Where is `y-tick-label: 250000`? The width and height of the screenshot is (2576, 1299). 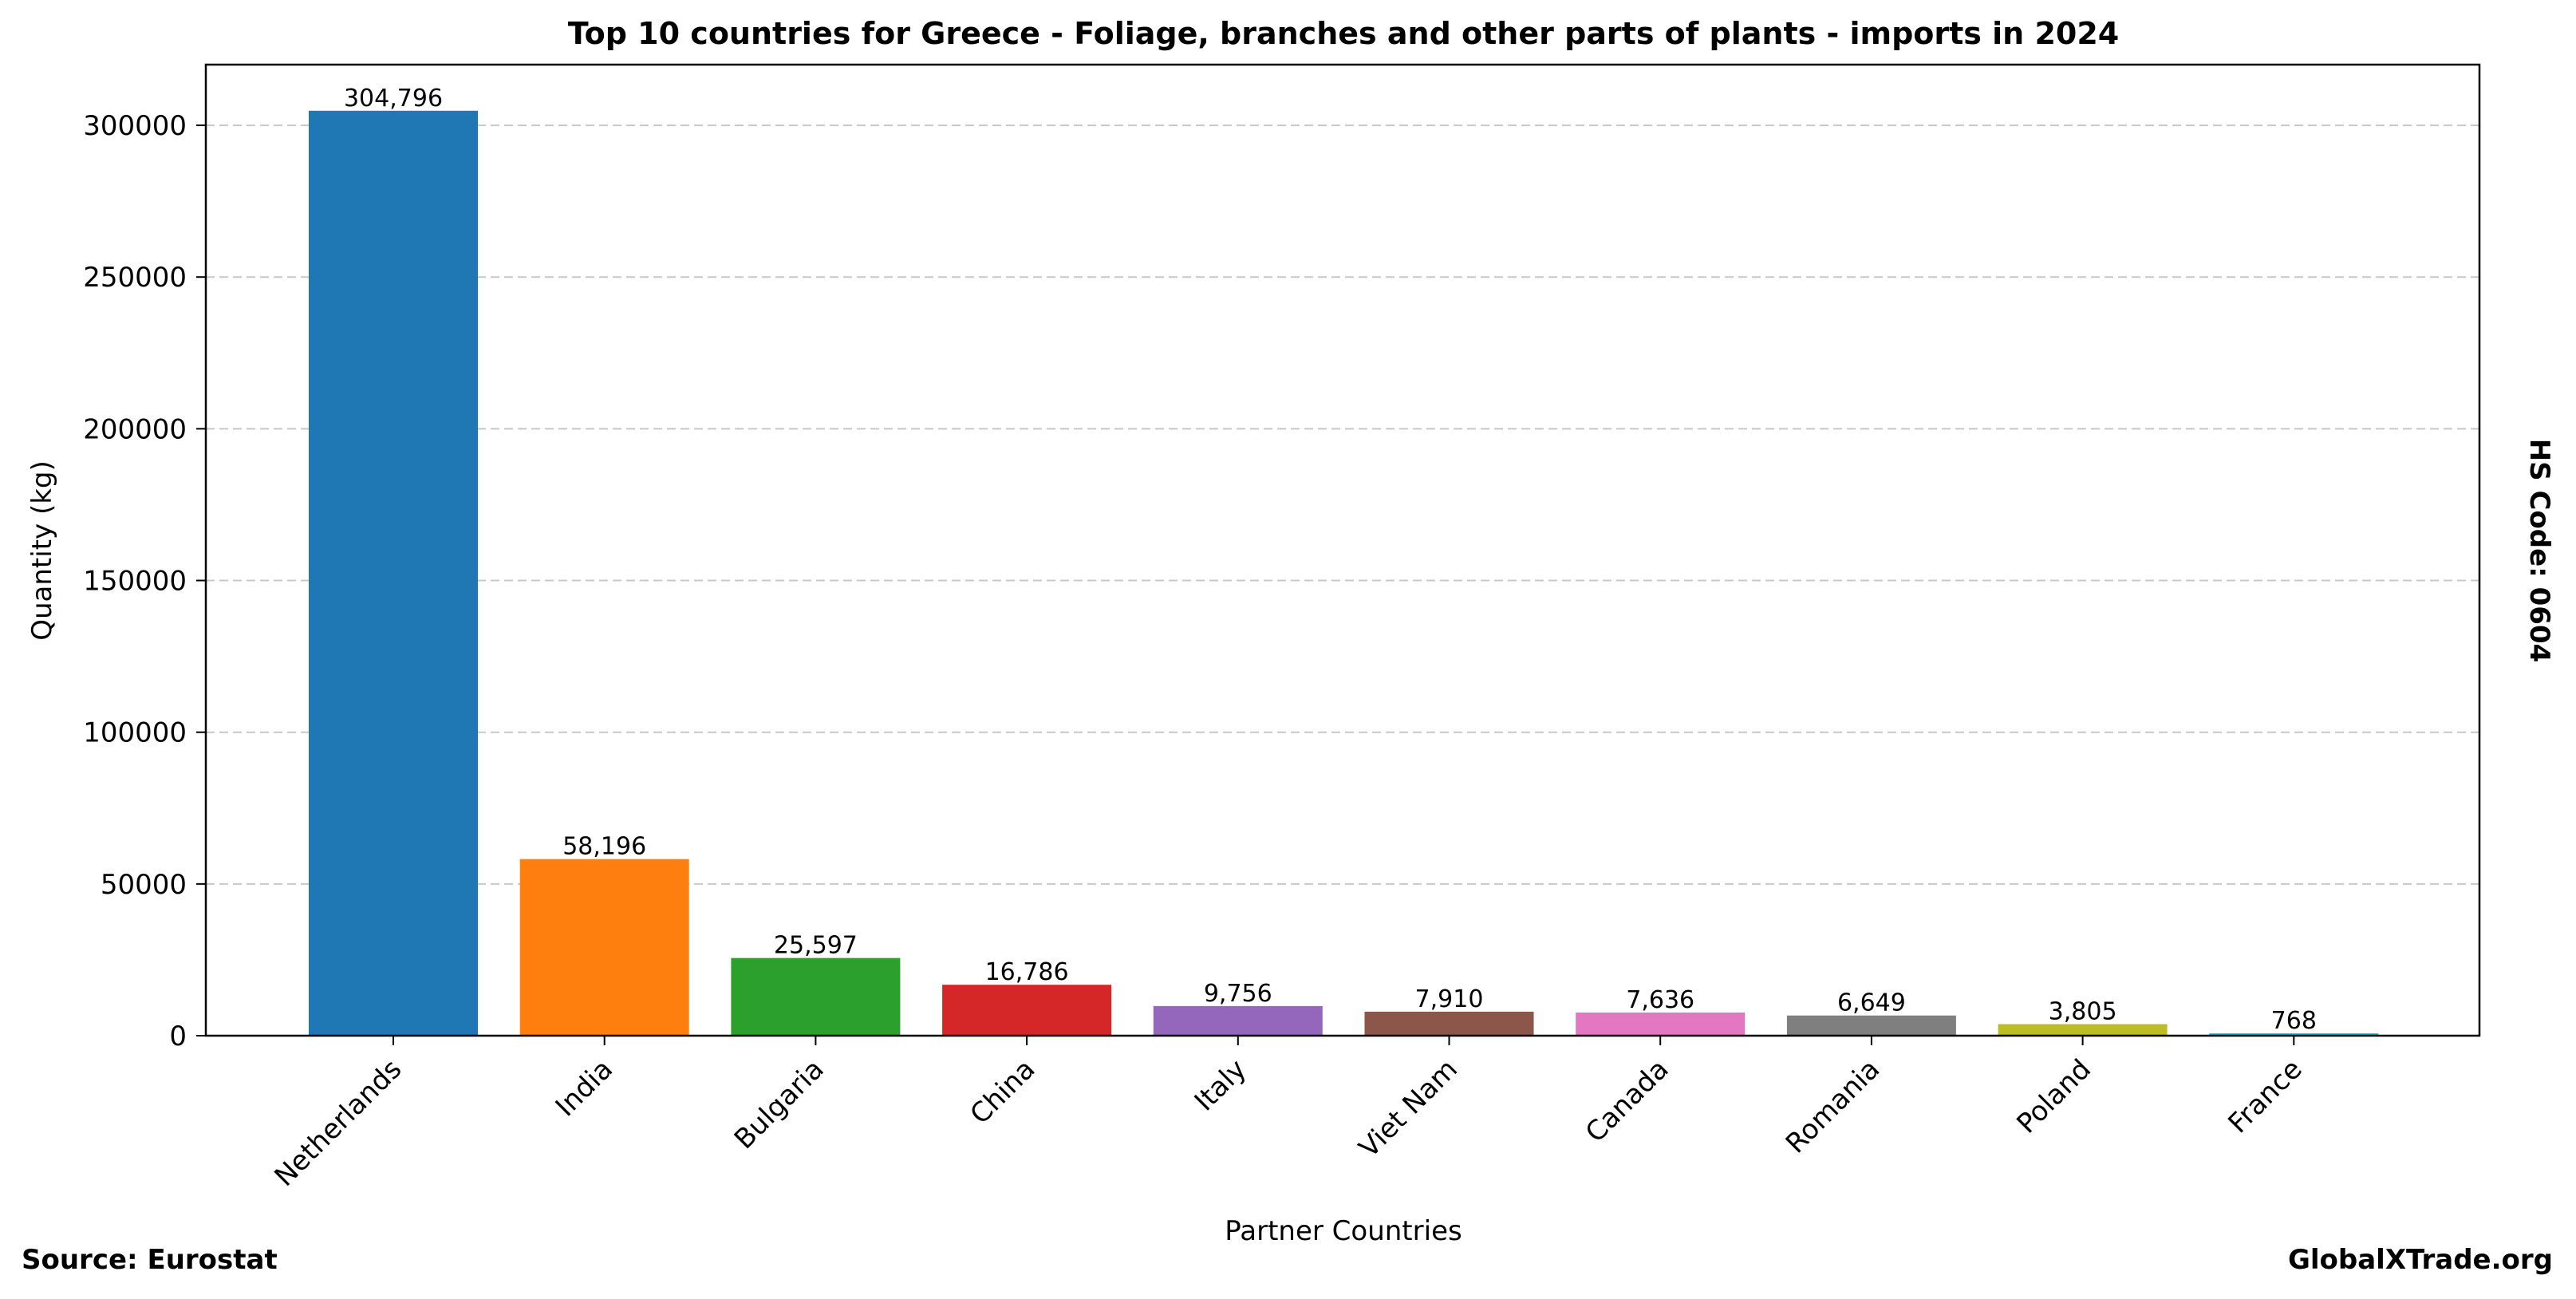
y-tick-label: 250000 is located at coordinates (135, 278).